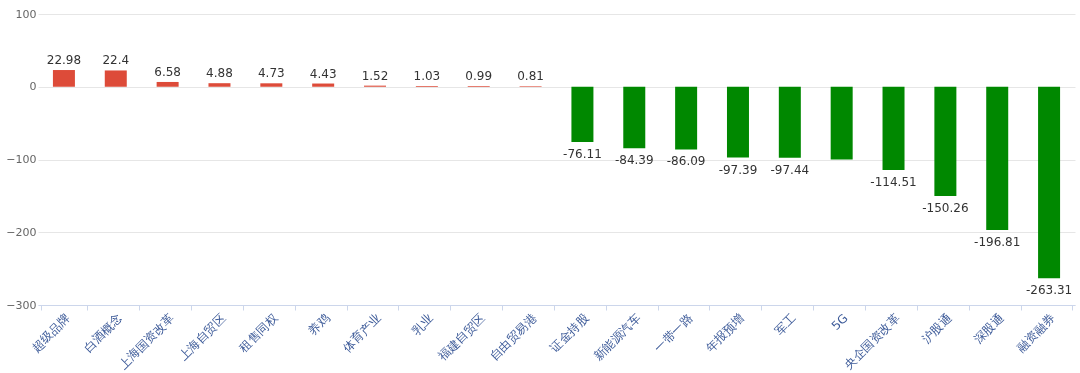 The height and width of the screenshot is (373, 1080). I want to click on data-label: -150.26, so click(945, 208).